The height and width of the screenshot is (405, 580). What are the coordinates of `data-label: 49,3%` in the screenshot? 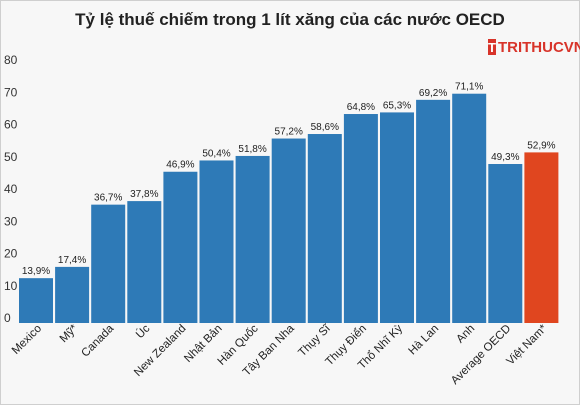 It's located at (505, 157).